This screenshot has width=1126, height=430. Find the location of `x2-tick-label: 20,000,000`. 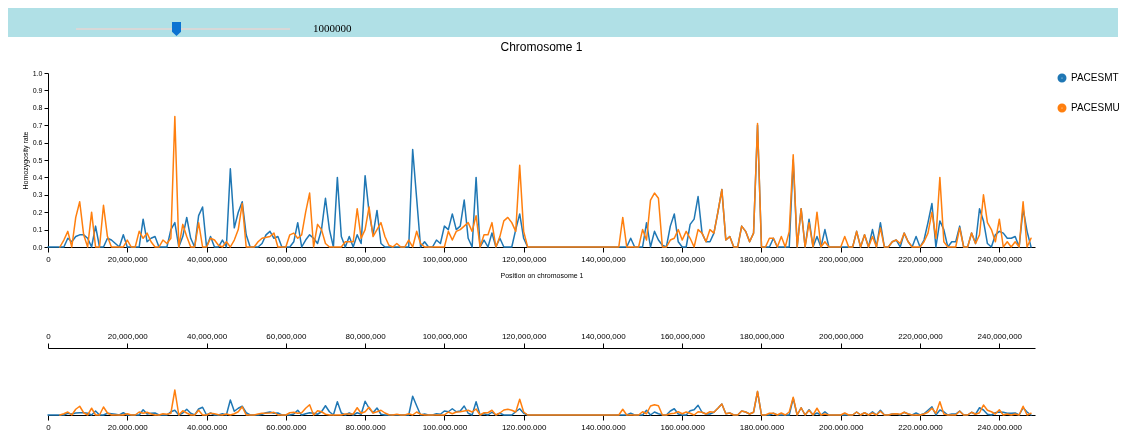

x2-tick-label: 20,000,000 is located at coordinates (128, 336).